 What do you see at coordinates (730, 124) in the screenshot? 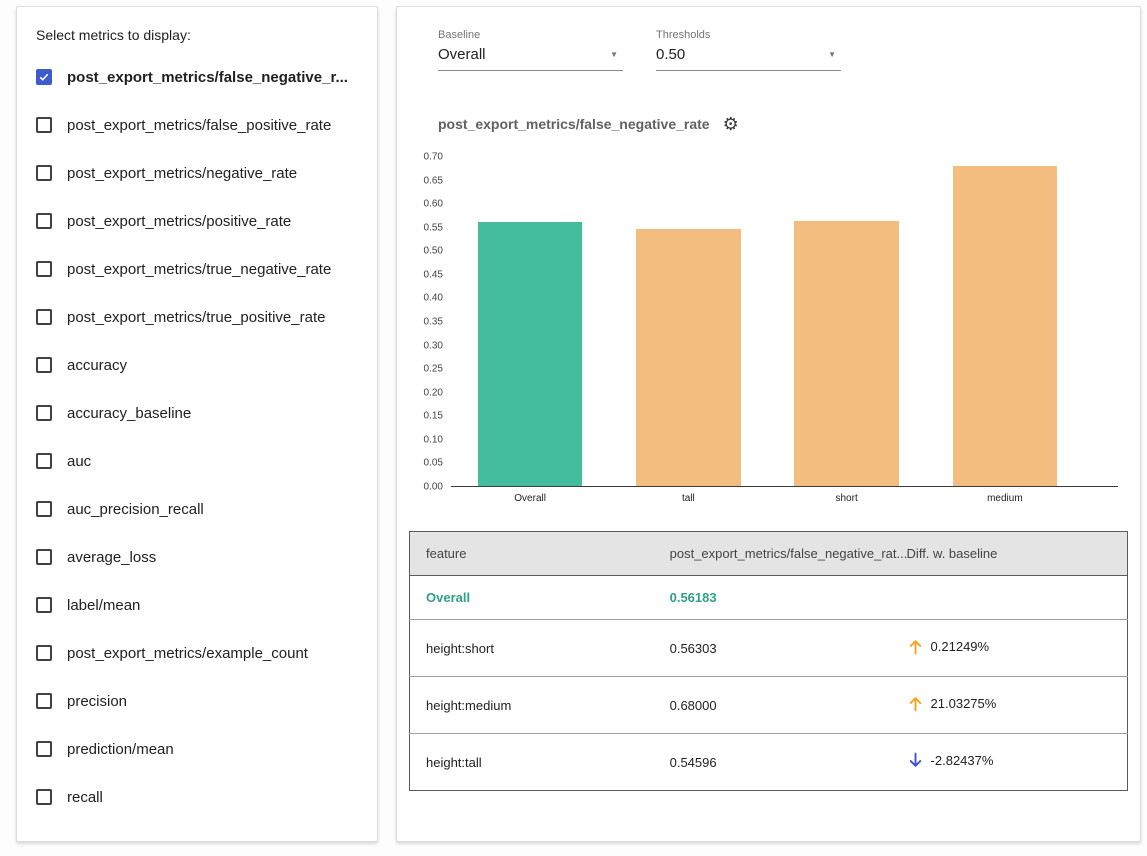
I see `settings-gear-icon: ⚙` at bounding box center [730, 124].